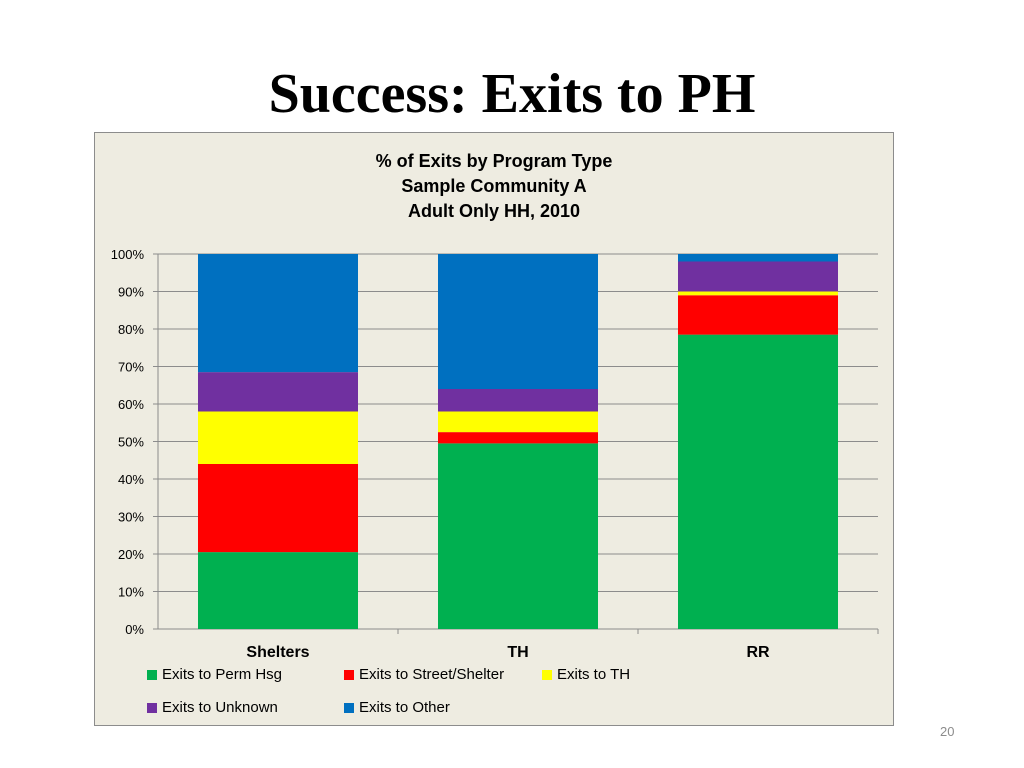  I want to click on legend-item: Exits to Street/Shelter, so click(424, 674).